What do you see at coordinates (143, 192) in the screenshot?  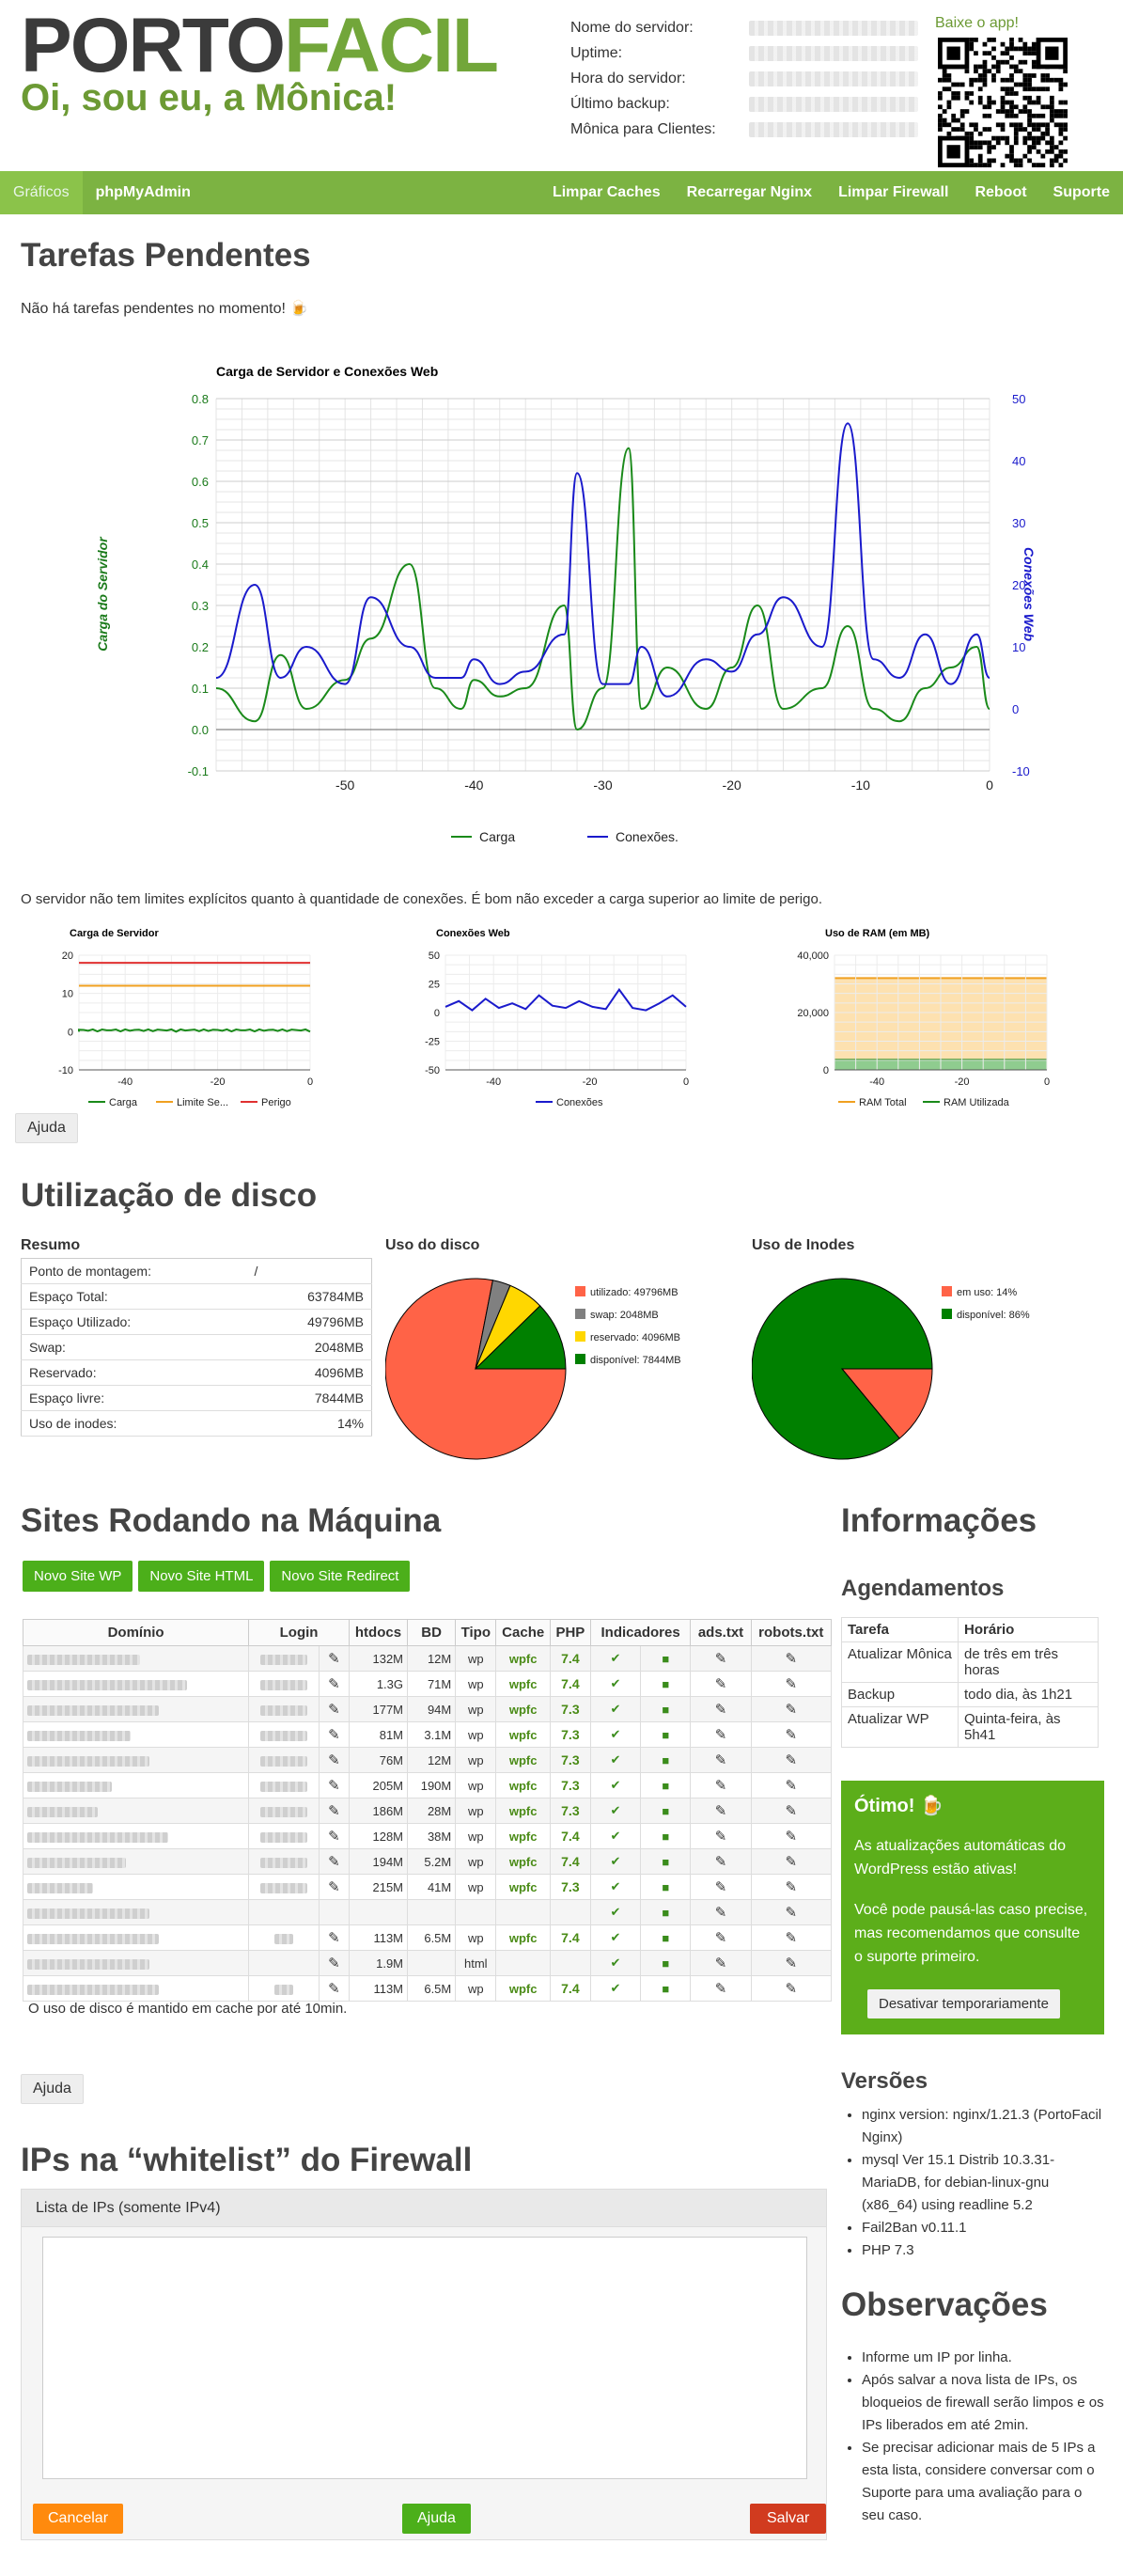 I see `nav-phpmyadmin: phpMyAdmin` at bounding box center [143, 192].